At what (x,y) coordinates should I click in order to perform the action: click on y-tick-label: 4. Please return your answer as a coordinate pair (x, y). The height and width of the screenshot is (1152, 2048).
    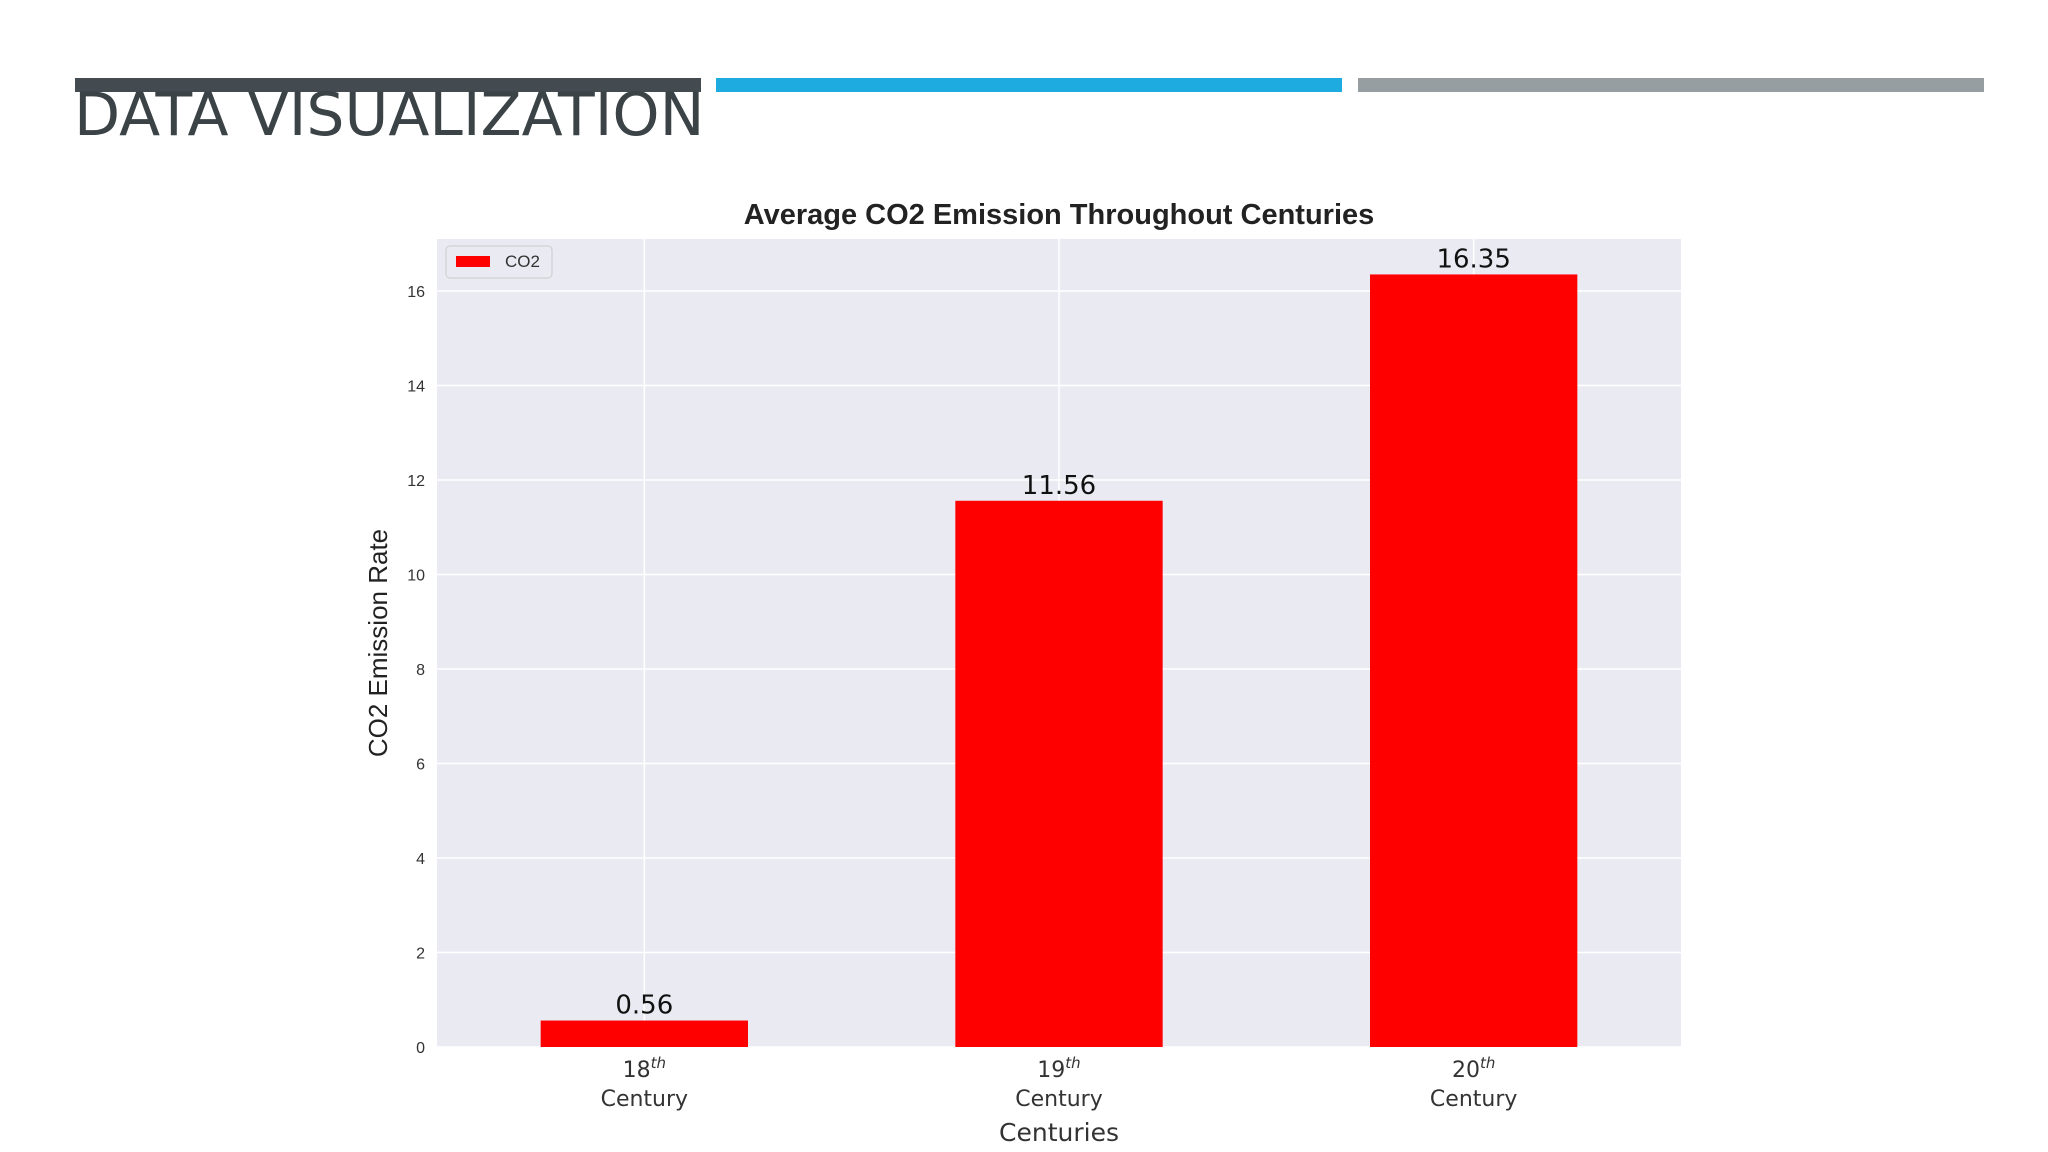
    Looking at the image, I should click on (420, 859).